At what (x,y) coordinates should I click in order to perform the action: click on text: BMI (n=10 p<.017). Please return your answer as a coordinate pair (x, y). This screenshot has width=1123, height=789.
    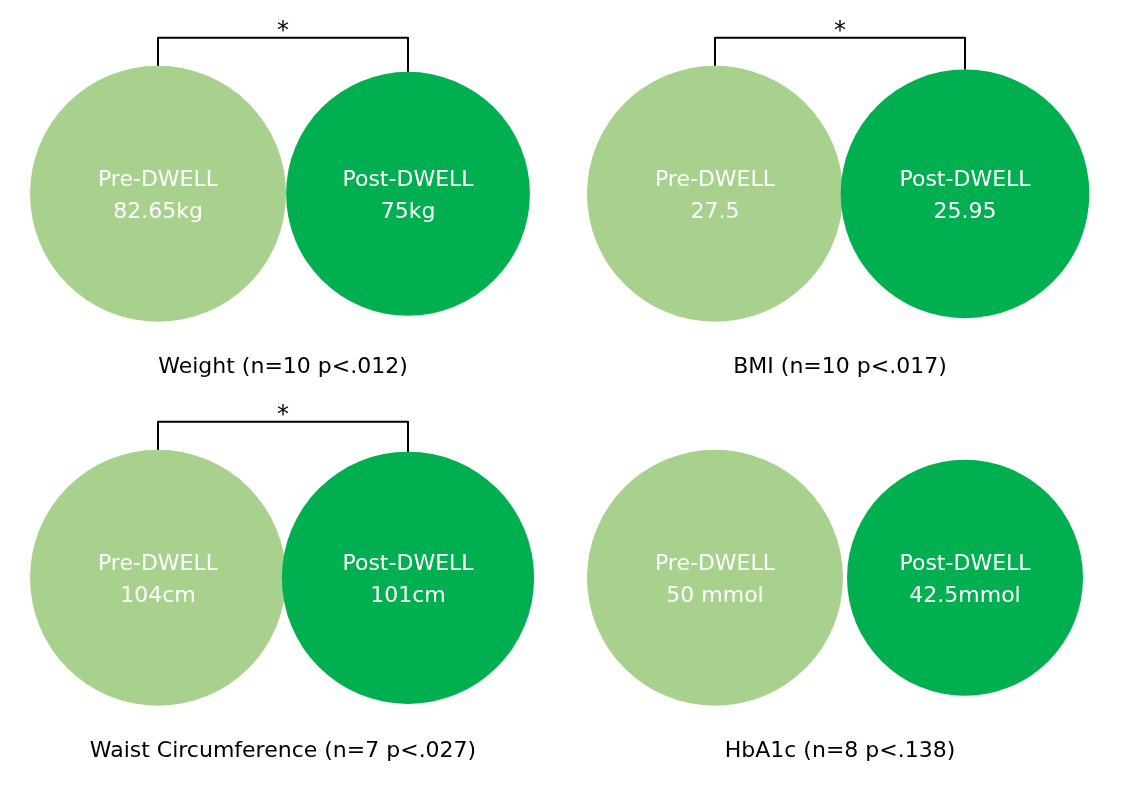
    Looking at the image, I should click on (840, 365).